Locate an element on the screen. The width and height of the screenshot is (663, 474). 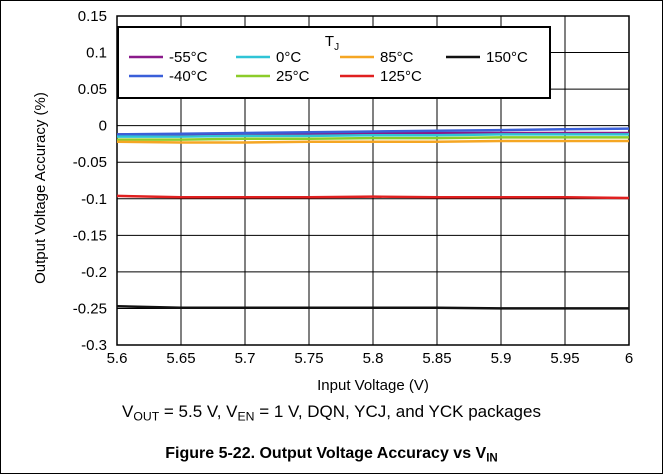
series-line--40°C is located at coordinates (373, 131).